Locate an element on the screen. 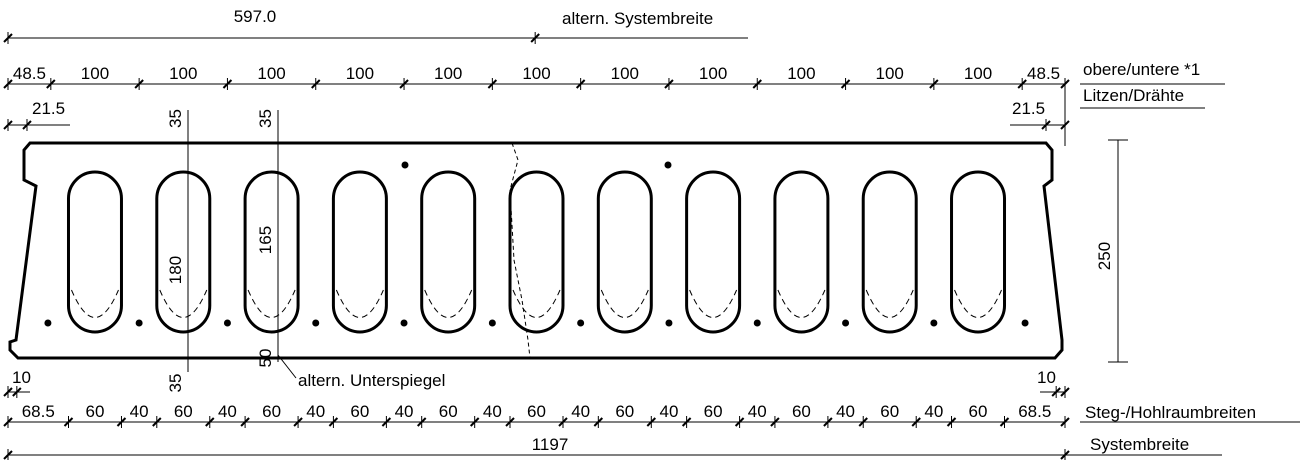  bottom-cover-label: 35 is located at coordinates (175, 383).